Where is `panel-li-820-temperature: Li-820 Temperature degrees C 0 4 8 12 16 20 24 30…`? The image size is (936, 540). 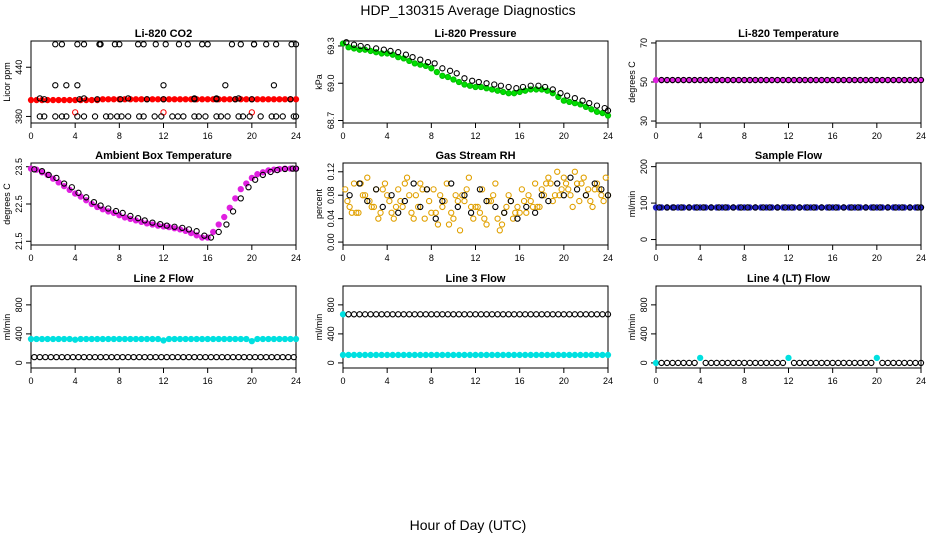
panel-li-820-temperature: Li-820 Temperature degrees C 0 4 8 12 16 20 24 30… is located at coordinates (776, 84).